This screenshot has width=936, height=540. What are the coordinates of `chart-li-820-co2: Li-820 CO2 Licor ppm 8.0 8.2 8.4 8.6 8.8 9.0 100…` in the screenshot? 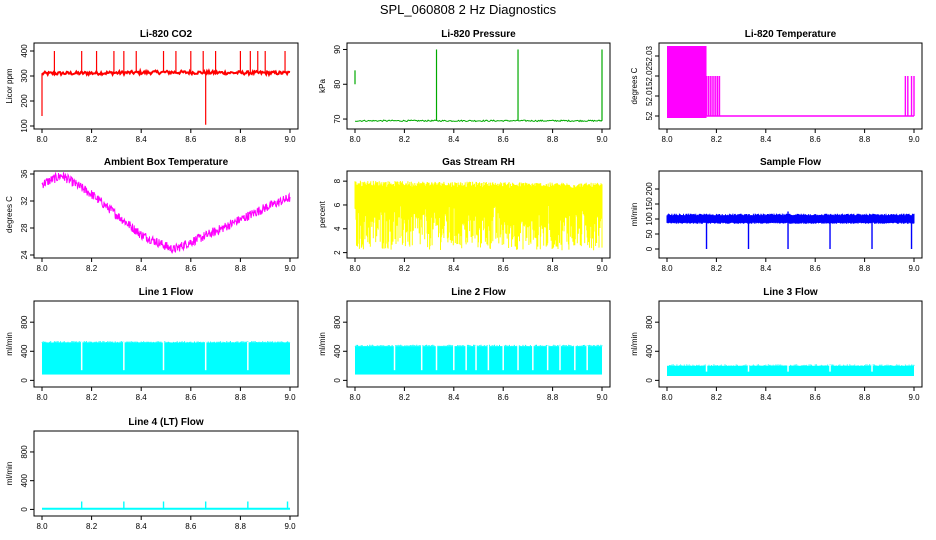 It's located at (152, 86).